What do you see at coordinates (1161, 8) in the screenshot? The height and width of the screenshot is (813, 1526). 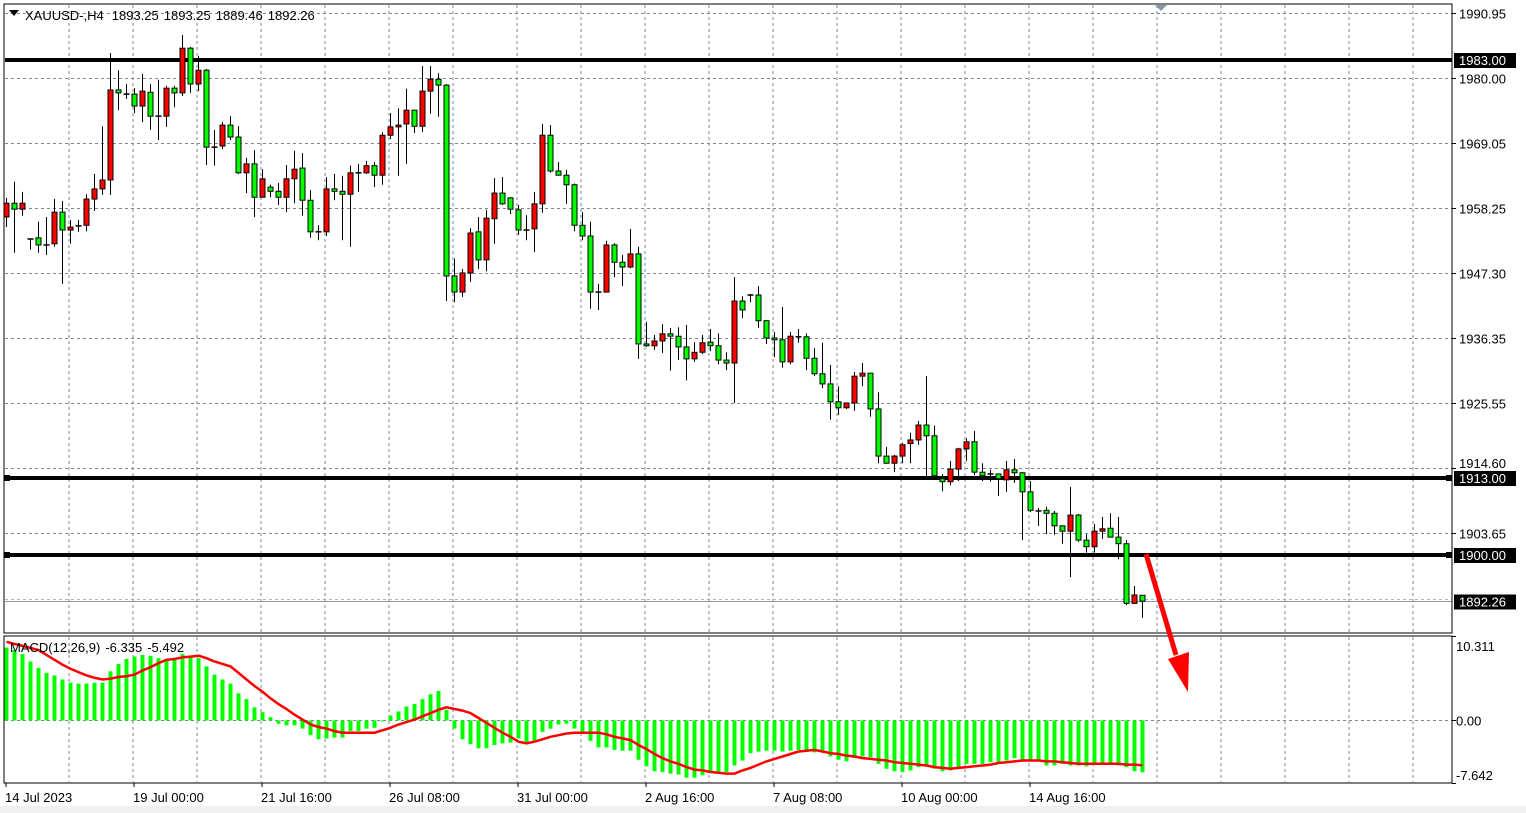 I see `chart-shift-marker-icon` at bounding box center [1161, 8].